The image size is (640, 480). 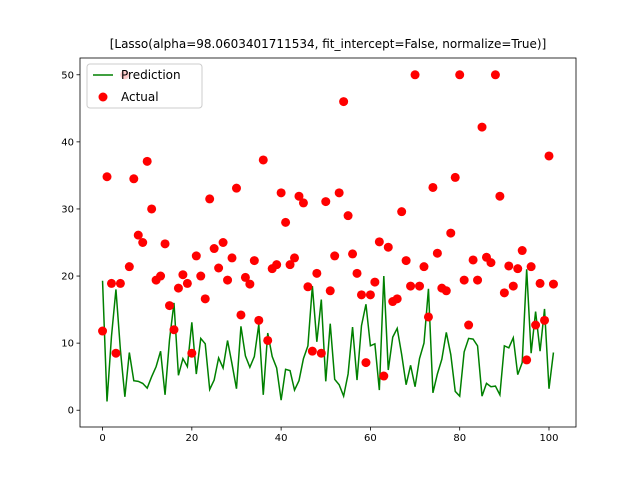 I want to click on x-tick-label: 80, so click(x=459, y=438).